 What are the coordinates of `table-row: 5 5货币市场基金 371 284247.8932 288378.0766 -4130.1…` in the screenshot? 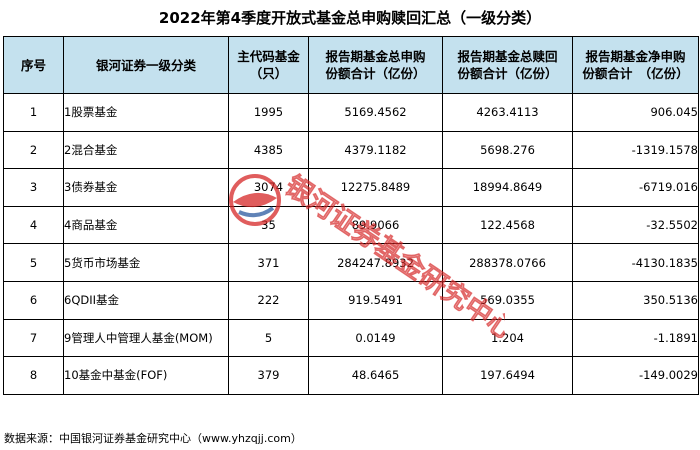 It's located at (351, 262).